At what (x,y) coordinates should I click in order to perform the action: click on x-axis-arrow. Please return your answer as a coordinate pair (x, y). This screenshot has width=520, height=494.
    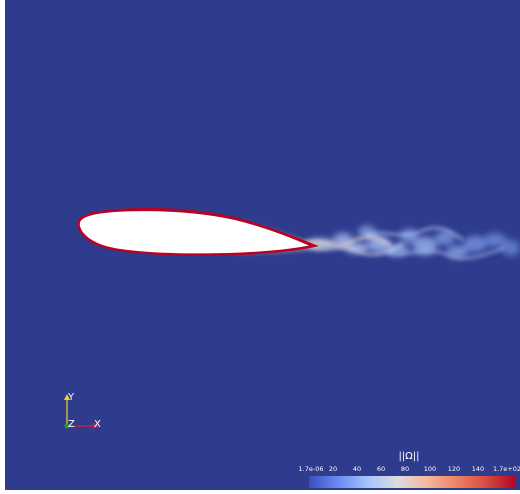
    Looking at the image, I should click on (96, 426).